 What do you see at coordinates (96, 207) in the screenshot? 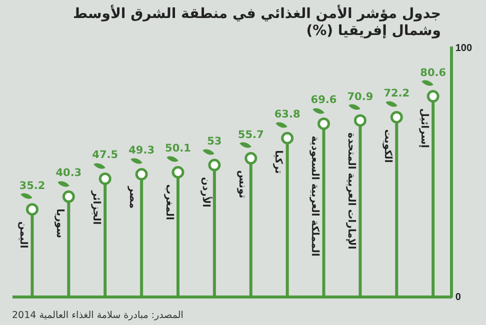
I see `x-tick-label: الجزائر` at bounding box center [96, 207].